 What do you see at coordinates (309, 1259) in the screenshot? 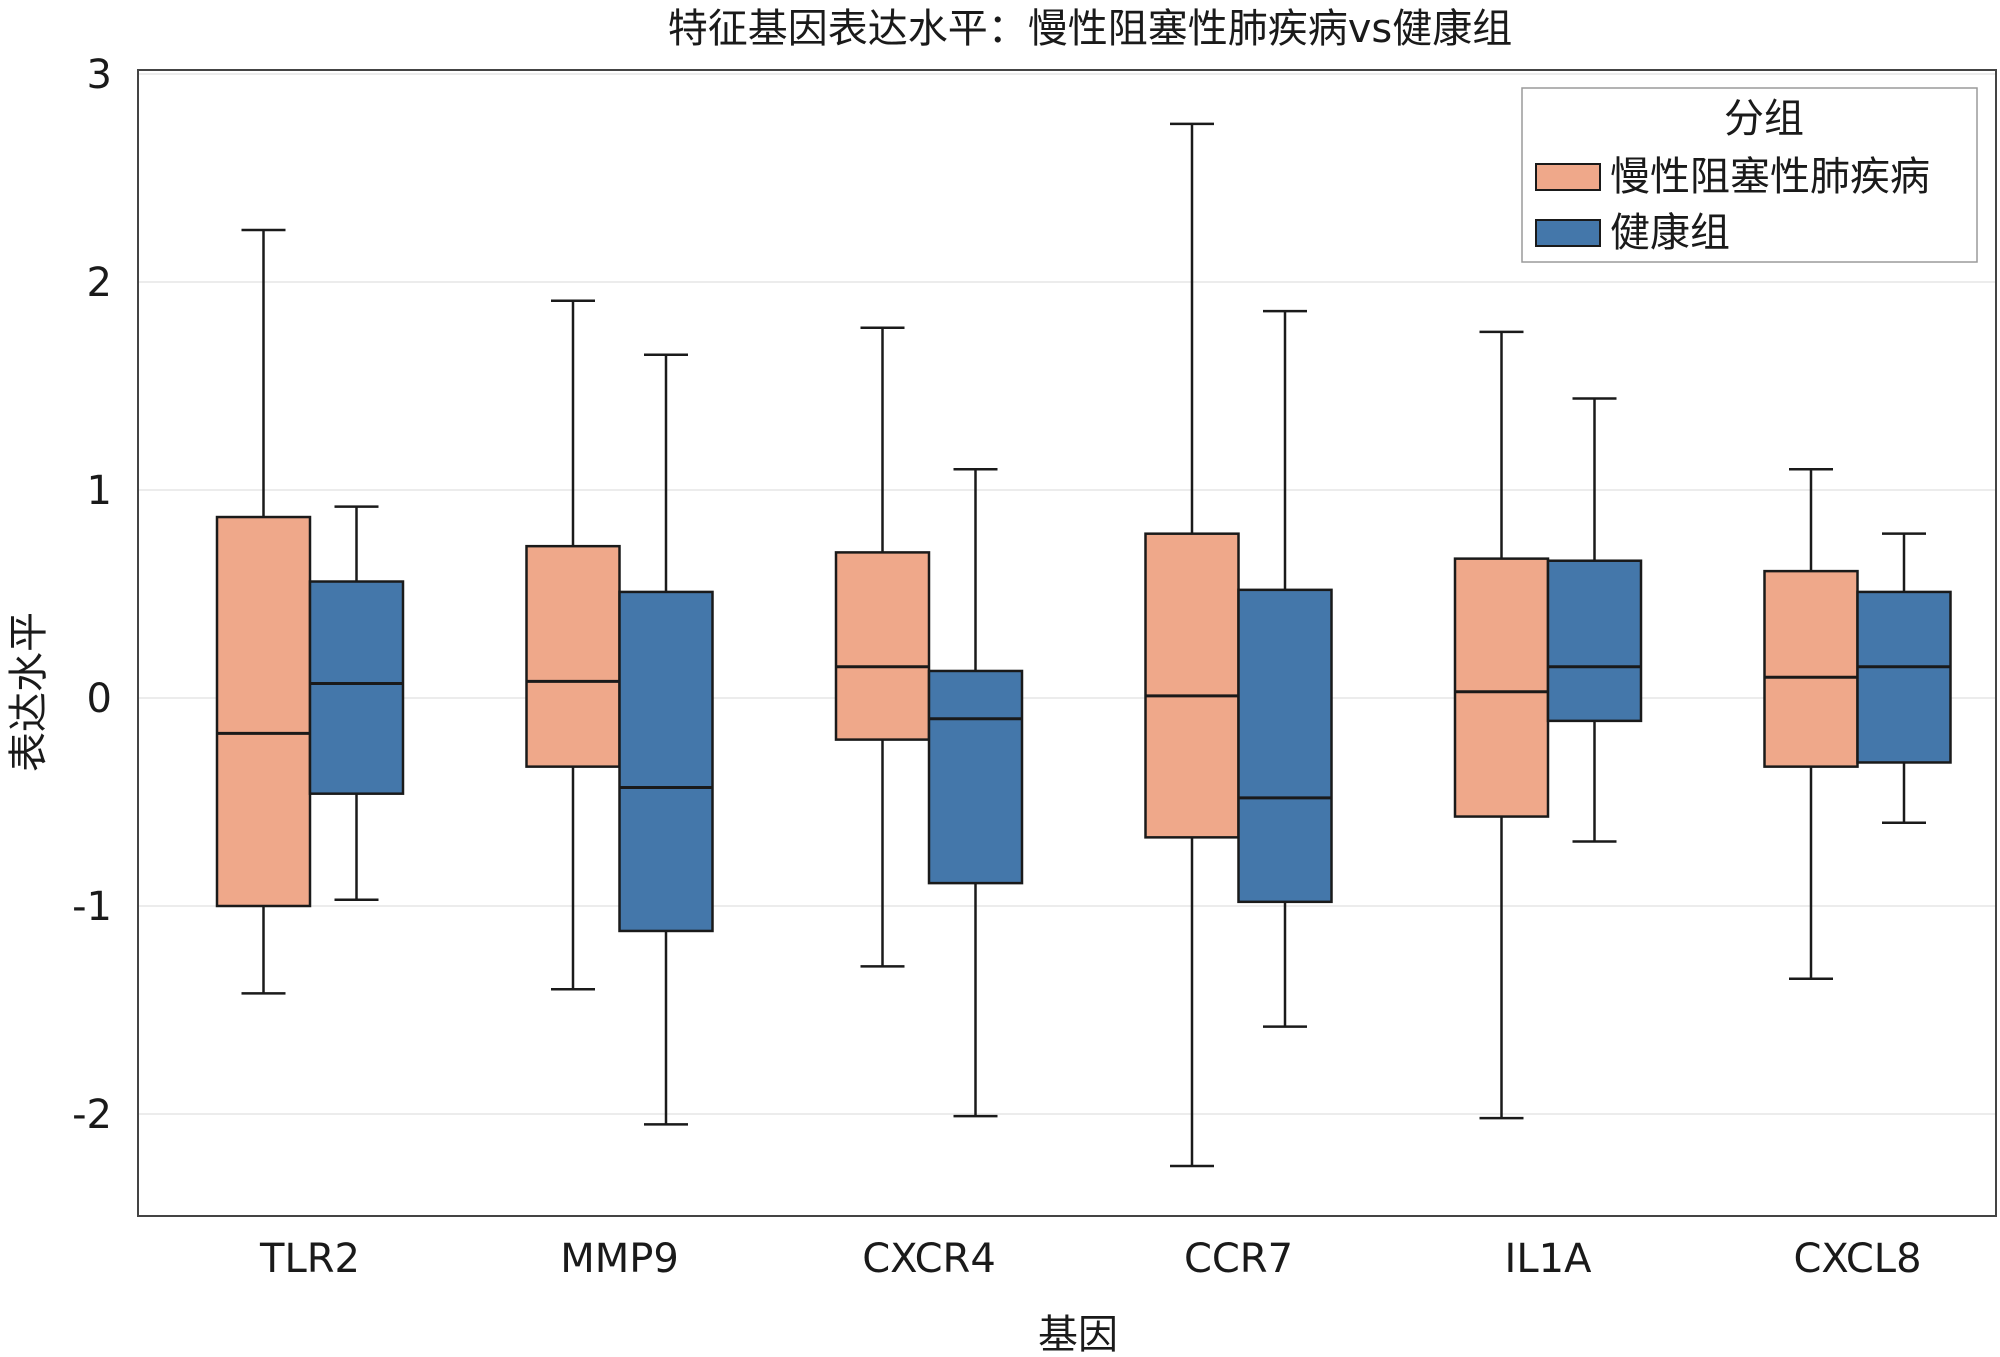
I see `x-tick-label: TLR2` at bounding box center [309, 1259].